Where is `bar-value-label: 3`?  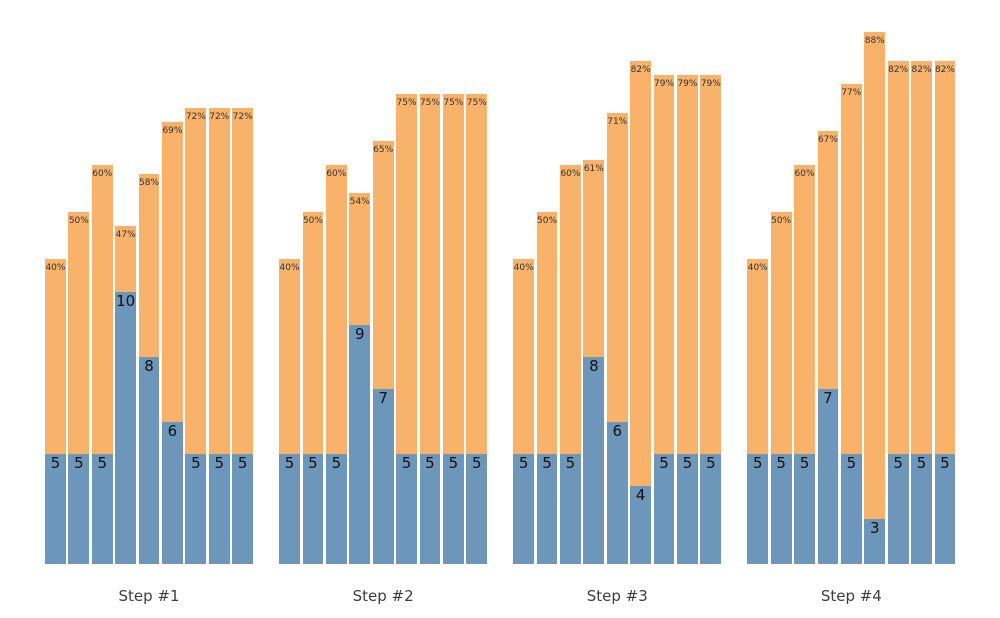 bar-value-label: 3 is located at coordinates (874, 527).